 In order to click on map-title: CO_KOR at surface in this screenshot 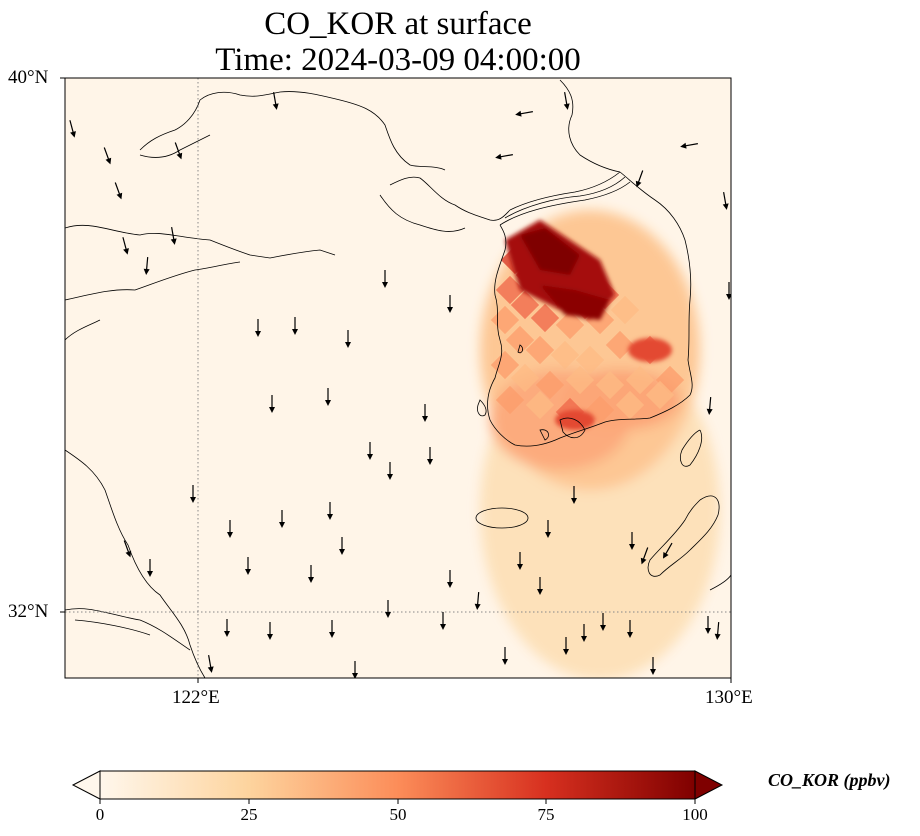, I will do `click(398, 24)`.